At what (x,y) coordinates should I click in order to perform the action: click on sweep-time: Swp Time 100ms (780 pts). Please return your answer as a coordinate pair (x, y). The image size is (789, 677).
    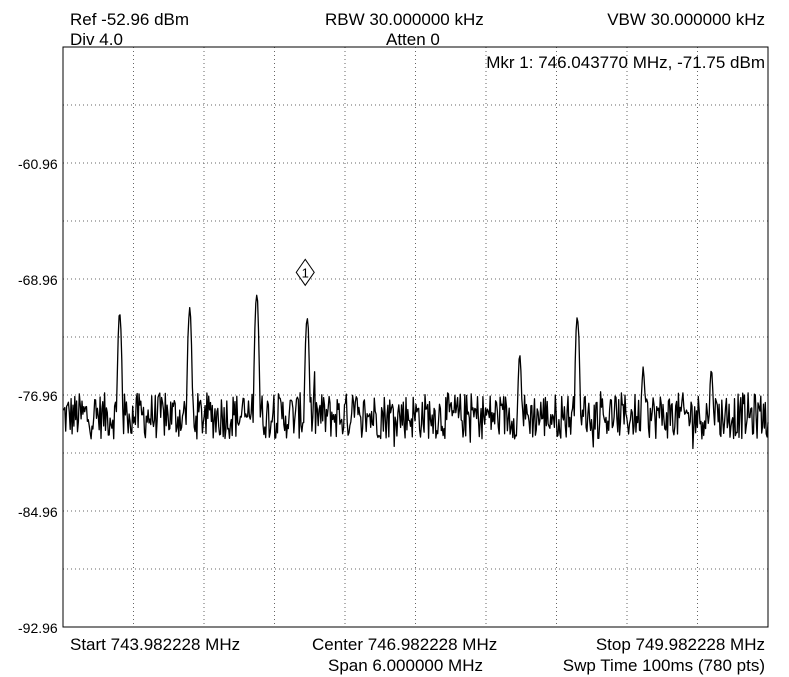
    Looking at the image, I should click on (663, 665).